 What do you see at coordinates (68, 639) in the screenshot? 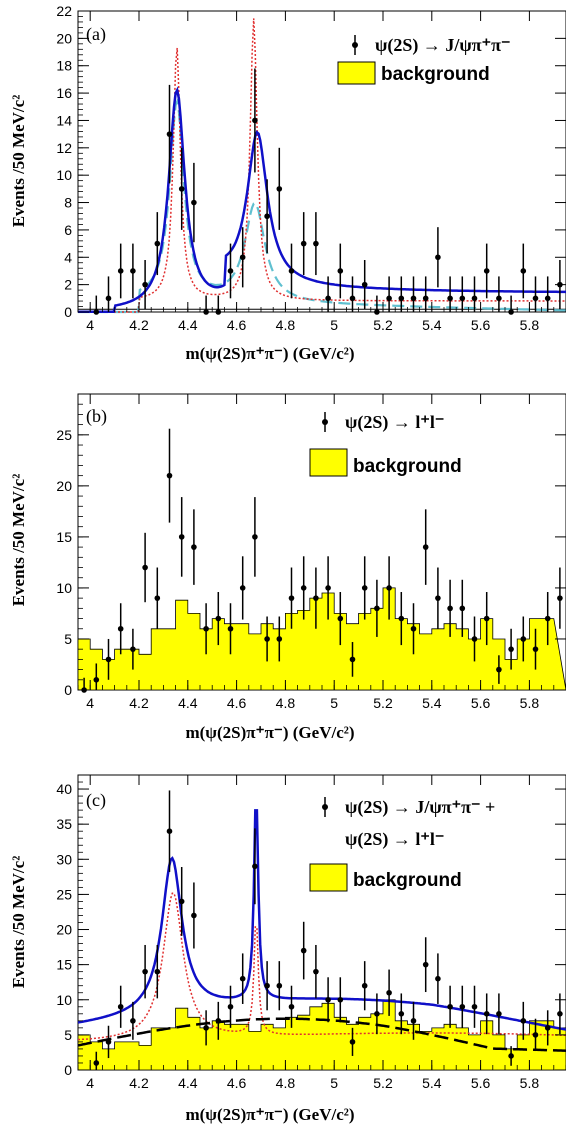
I see `y-tick-label: 5` at bounding box center [68, 639].